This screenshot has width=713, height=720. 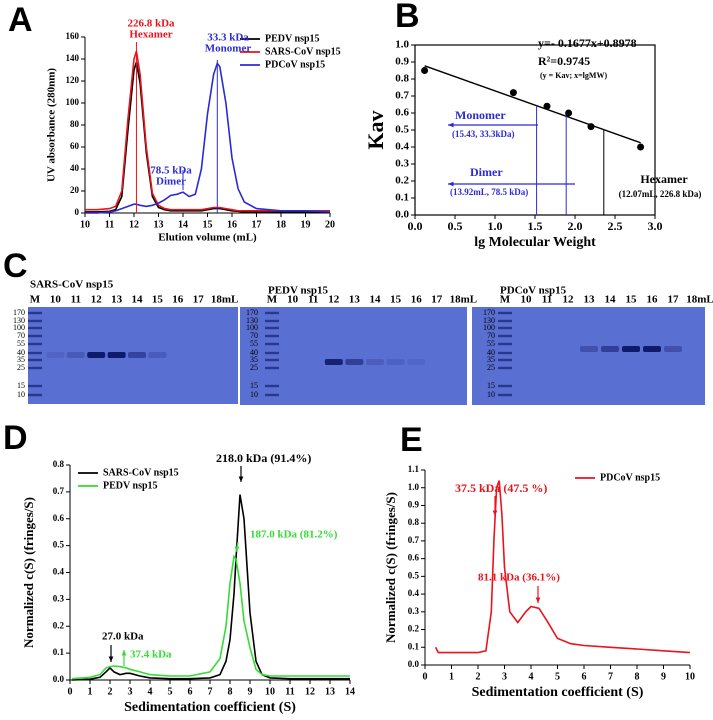 I want to click on x-tick-label: 3.0, so click(x=655, y=226).